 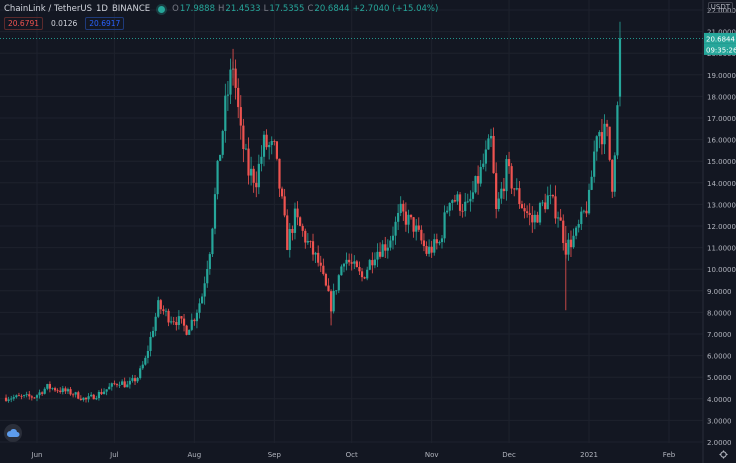 I want to click on low-value: L17.5355, so click(x=284, y=9).